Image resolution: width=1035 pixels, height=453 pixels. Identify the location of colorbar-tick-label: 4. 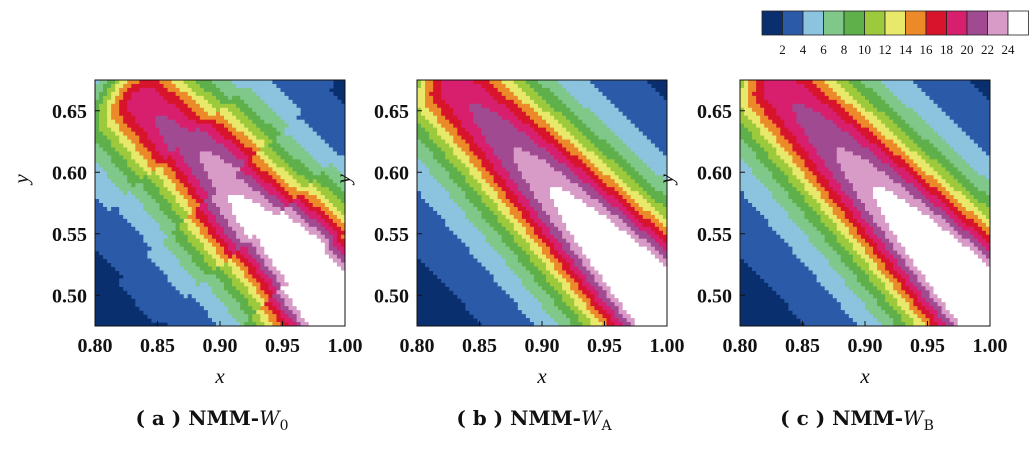
(803, 49).